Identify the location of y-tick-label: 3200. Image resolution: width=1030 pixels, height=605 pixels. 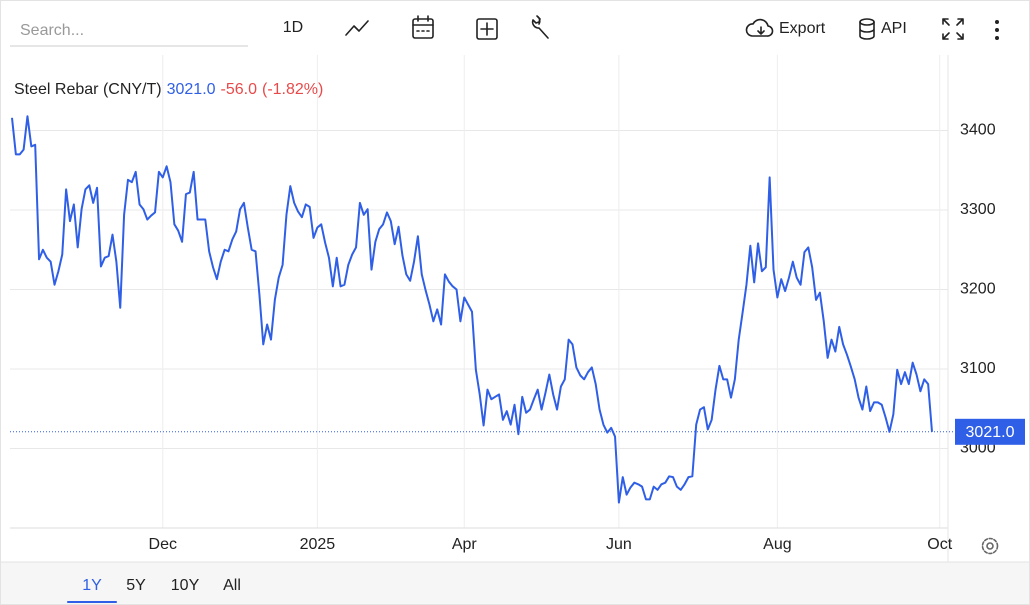
(978, 289).